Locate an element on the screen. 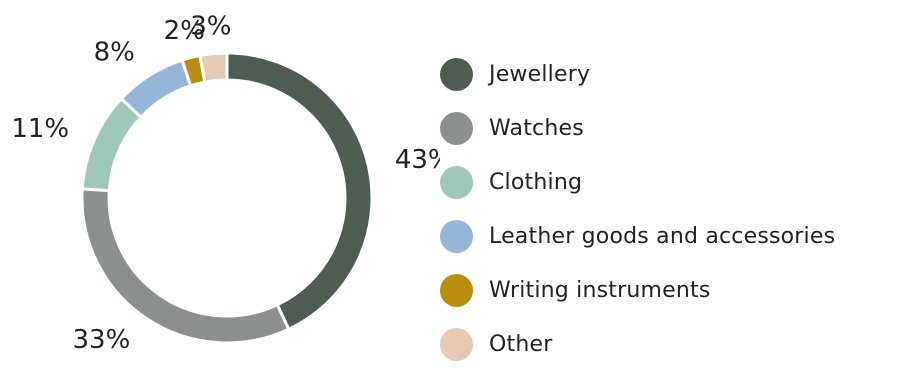 The height and width of the screenshot is (371, 901). slice-other is located at coordinates (213, 67).